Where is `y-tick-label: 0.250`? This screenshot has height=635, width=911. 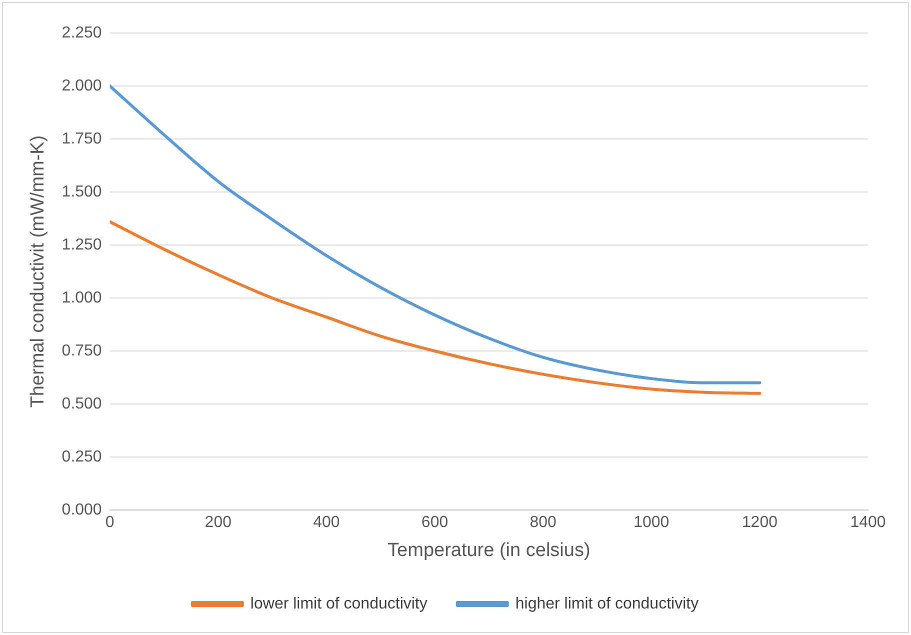 y-tick-label: 0.250 is located at coordinates (82, 457).